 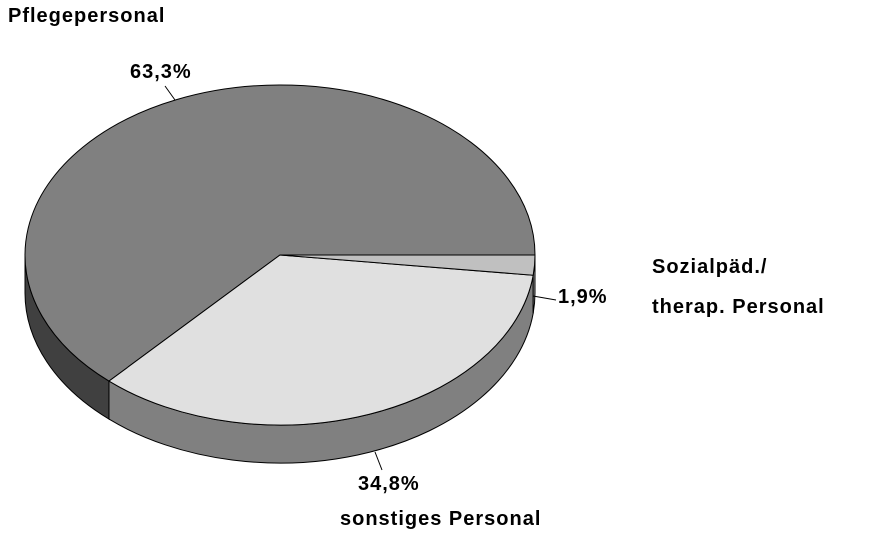 What do you see at coordinates (583, 297) in the screenshot?
I see `value-label: 1,9%` at bounding box center [583, 297].